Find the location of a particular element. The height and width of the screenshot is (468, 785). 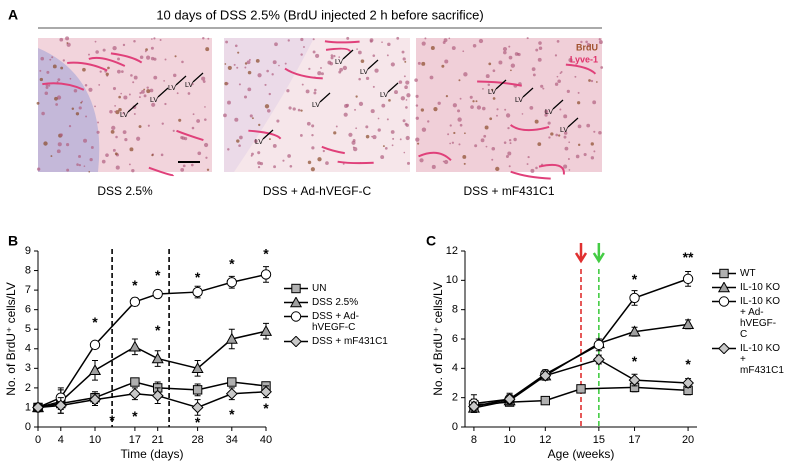

x-tick-label: 10 is located at coordinates (95, 440).